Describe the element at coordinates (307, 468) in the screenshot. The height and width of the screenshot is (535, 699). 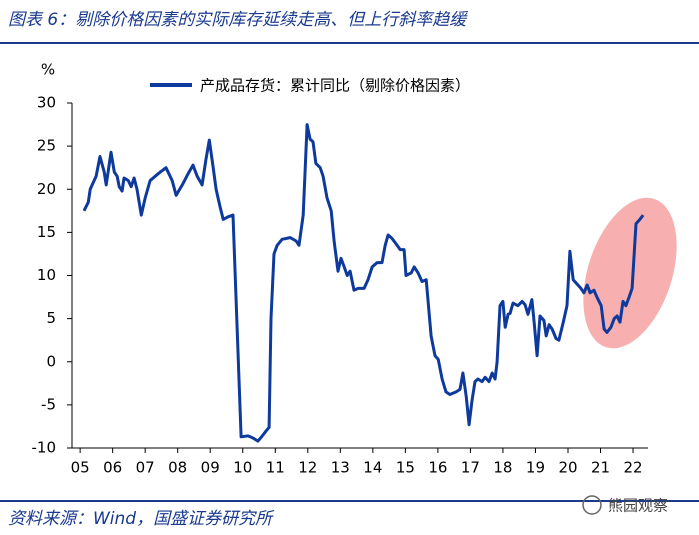
I see `x-tick-label: 12` at that location.